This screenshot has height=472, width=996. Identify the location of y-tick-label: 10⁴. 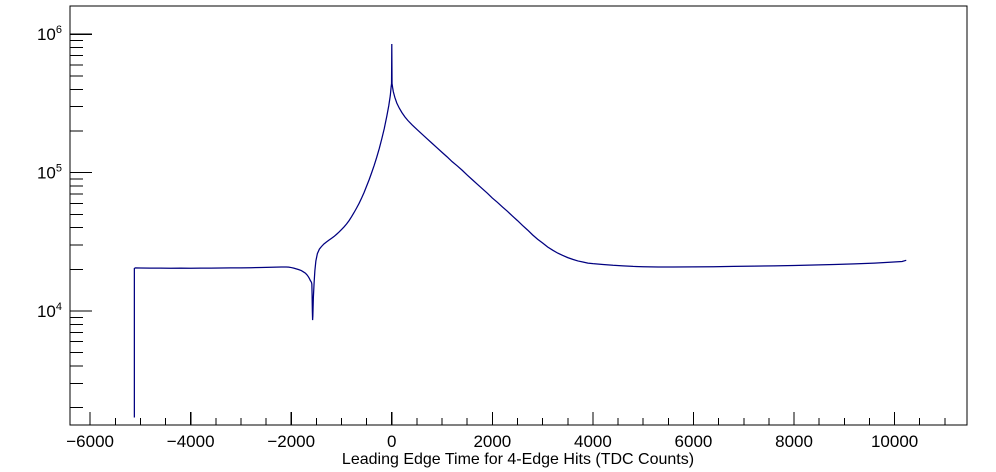
(49, 311).